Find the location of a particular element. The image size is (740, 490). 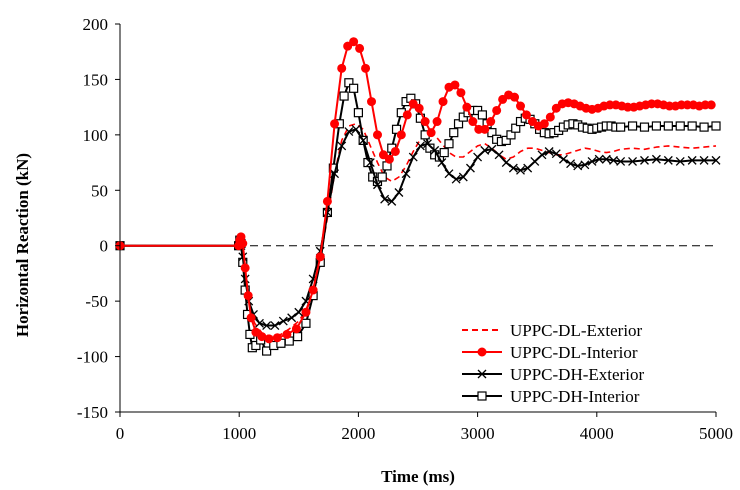

y-tick-label: 0 is located at coordinates (104, 246).